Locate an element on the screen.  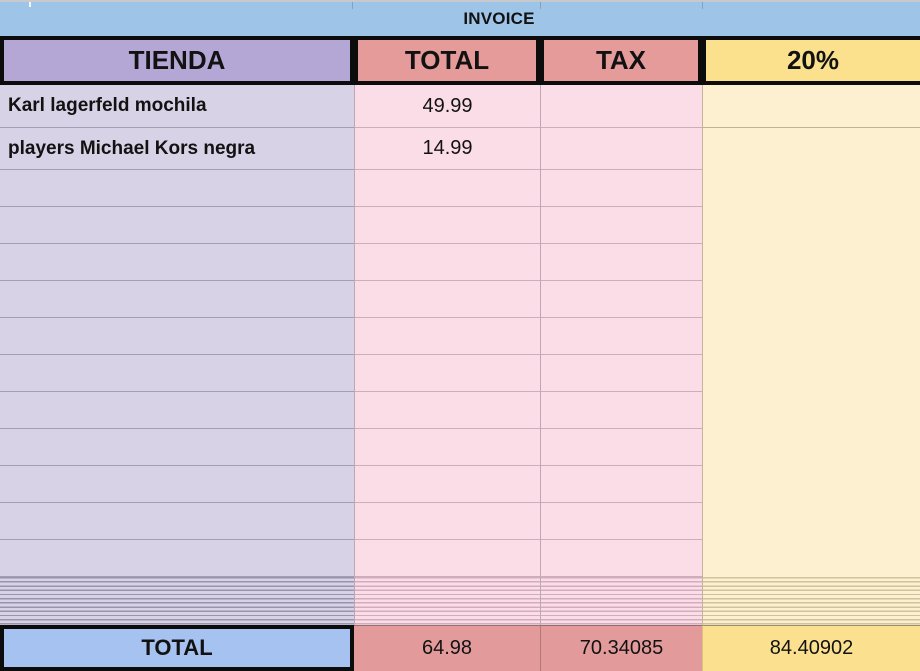
totals-total-cell: 64.98 is located at coordinates (447, 648).